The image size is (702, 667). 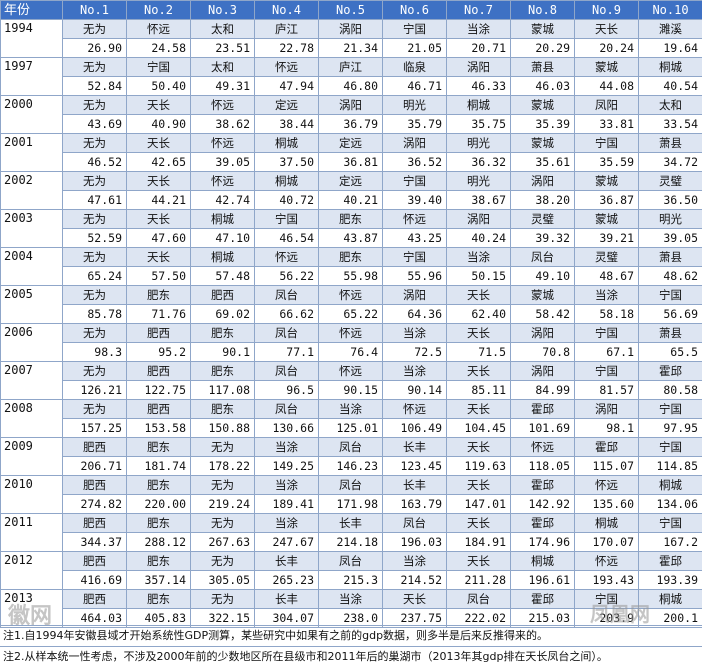 I want to click on gdp-value-cell: 21.05, so click(x=415, y=48).